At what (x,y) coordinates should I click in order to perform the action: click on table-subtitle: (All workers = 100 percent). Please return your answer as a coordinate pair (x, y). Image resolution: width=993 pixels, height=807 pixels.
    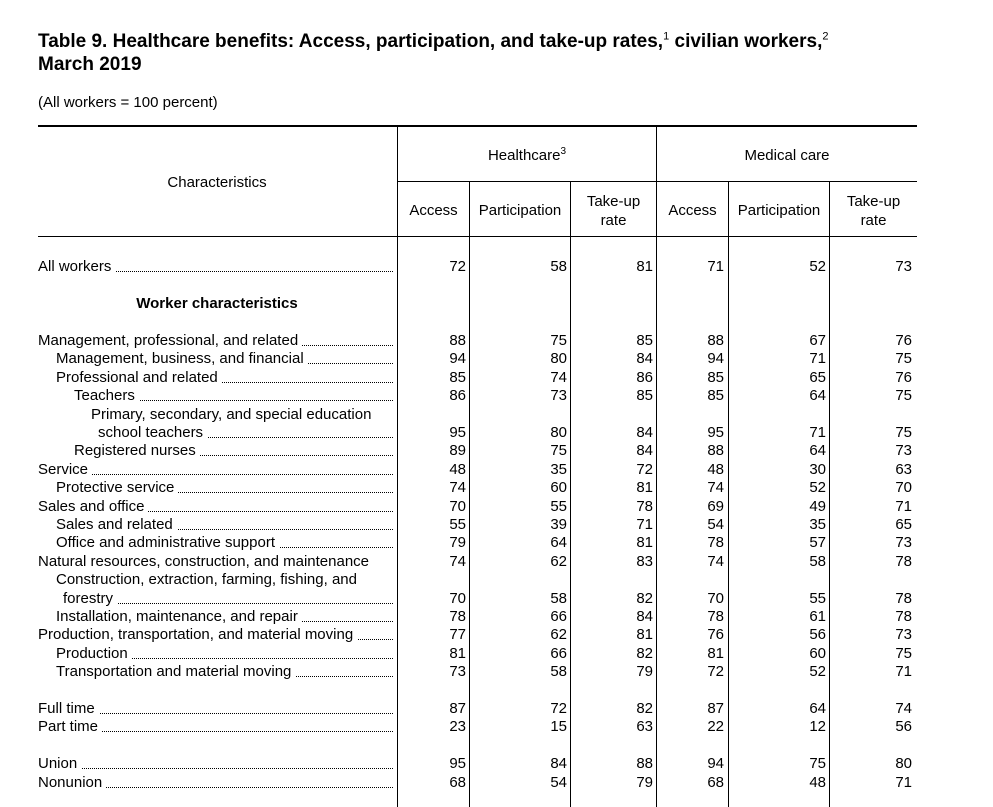
    Looking at the image, I should click on (128, 102).